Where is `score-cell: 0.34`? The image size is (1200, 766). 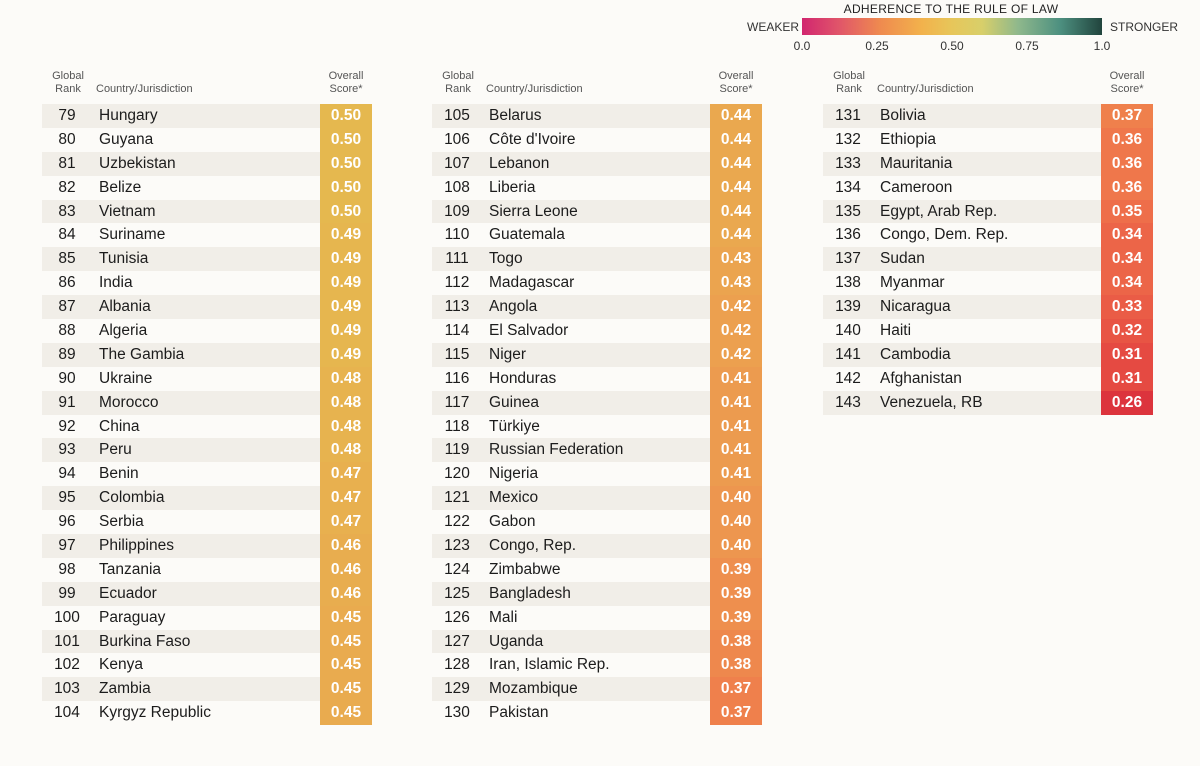
score-cell: 0.34 is located at coordinates (1127, 259).